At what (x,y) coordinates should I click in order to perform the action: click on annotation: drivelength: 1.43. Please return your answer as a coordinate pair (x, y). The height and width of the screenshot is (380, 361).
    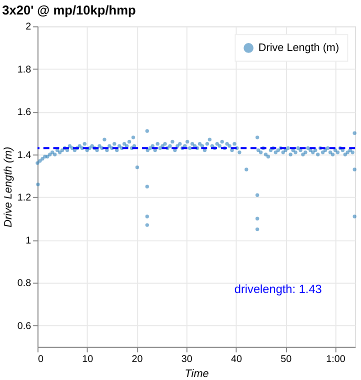
    Looking at the image, I should click on (278, 289).